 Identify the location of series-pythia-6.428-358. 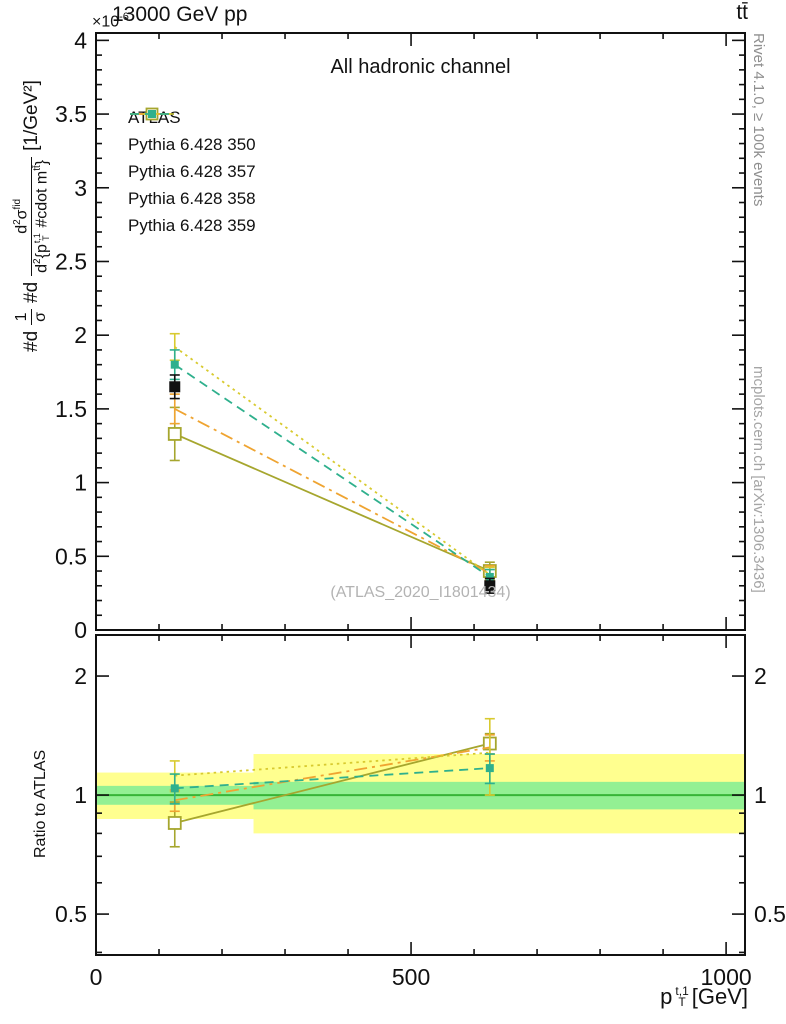
(332, 457).